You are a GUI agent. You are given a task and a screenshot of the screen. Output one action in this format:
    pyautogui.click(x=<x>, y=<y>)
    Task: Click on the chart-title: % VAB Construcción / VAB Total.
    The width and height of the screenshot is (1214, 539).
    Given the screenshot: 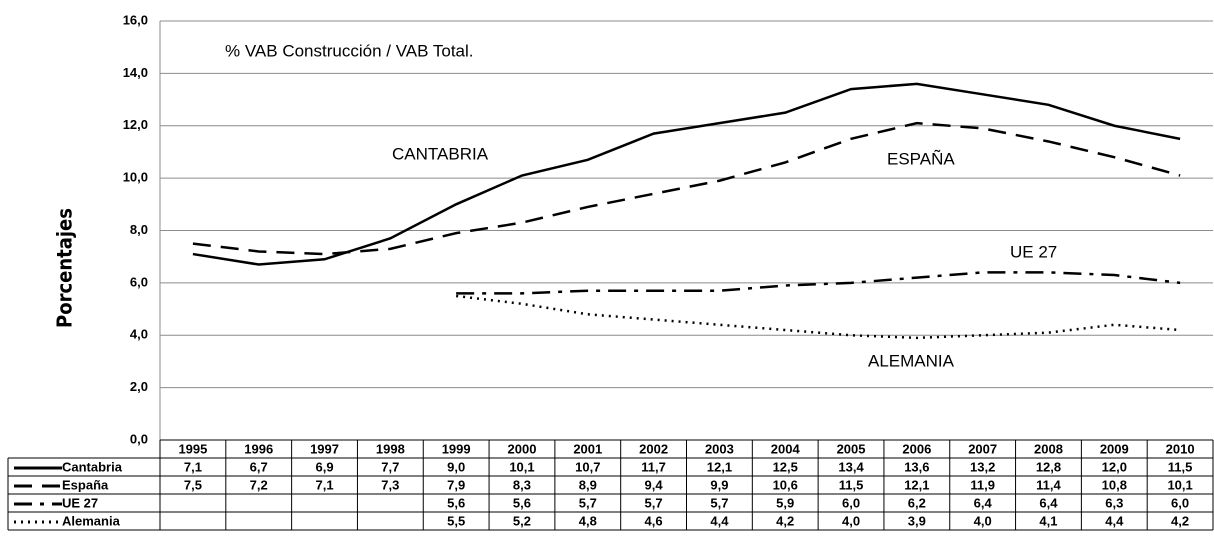 What is the action you would take?
    pyautogui.click(x=349, y=50)
    